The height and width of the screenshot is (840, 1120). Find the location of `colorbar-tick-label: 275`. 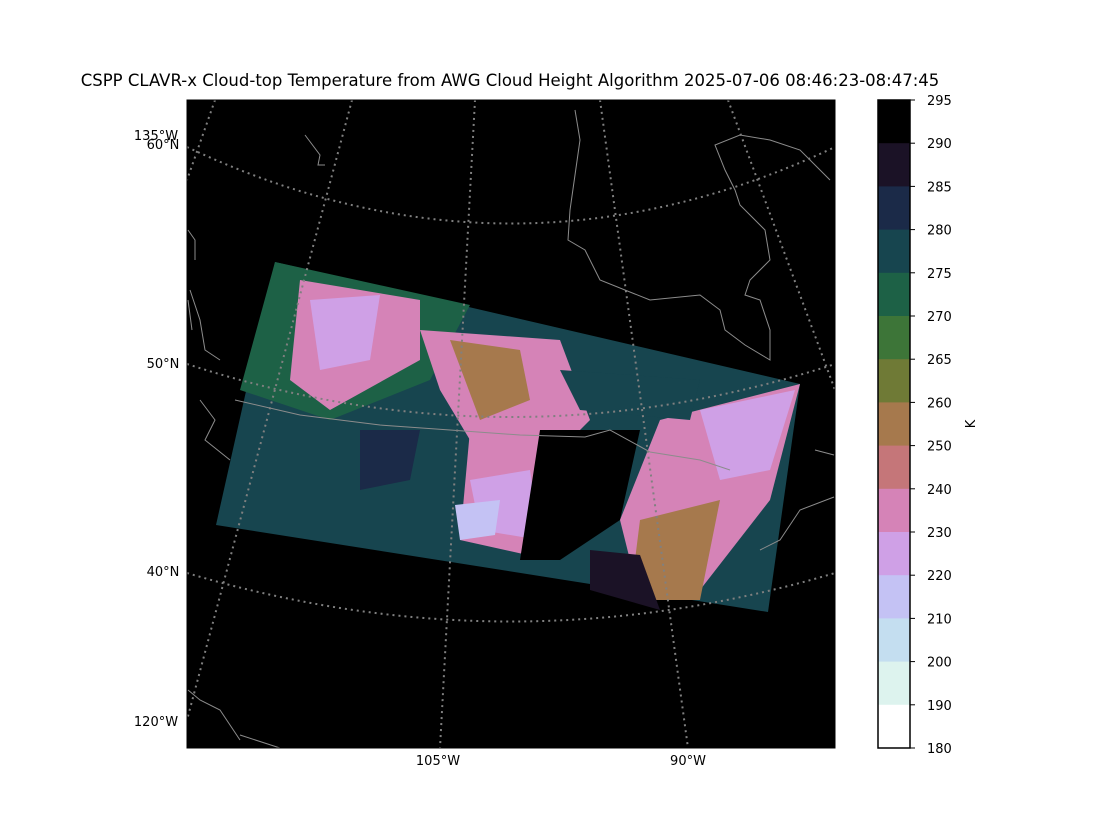

colorbar-tick-label: 275 is located at coordinates (939, 274).